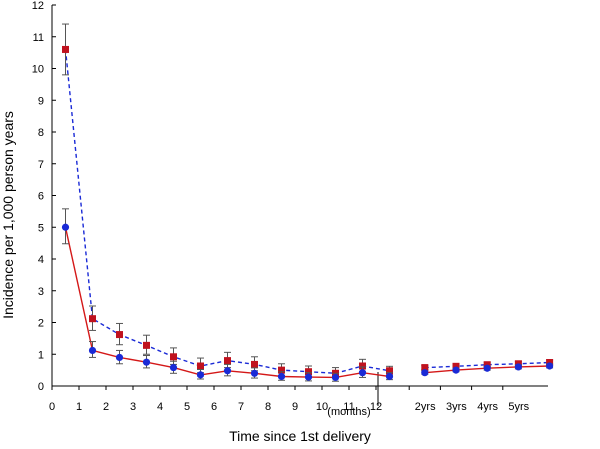 This screenshot has width=600, height=449. I want to click on x-year-tick-label: 5yrs, so click(518, 407).